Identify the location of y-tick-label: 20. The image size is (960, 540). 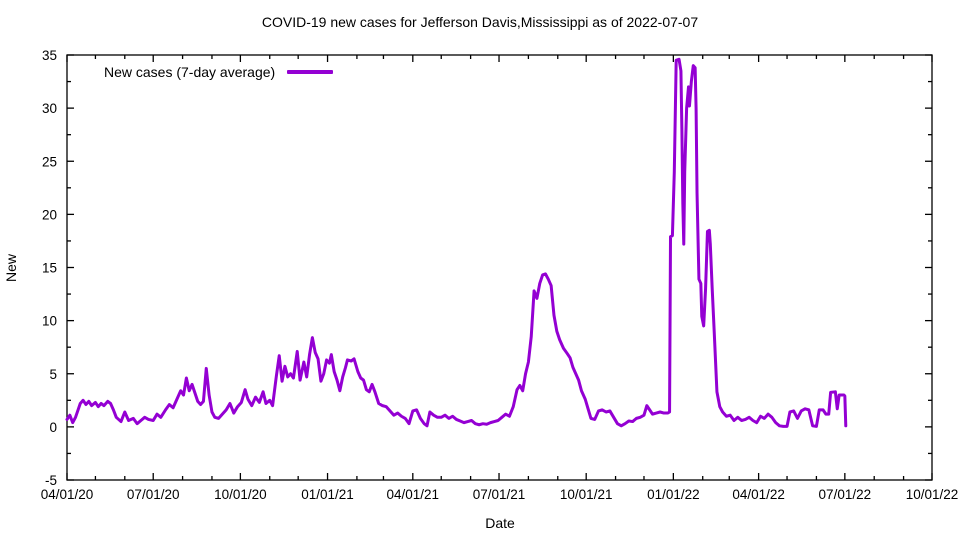
(49, 214).